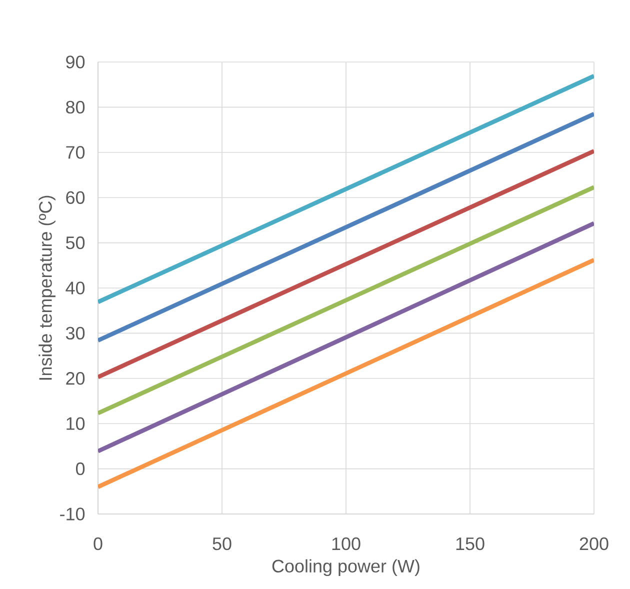  I want to click on y-tick-label: -10, so click(72, 514).